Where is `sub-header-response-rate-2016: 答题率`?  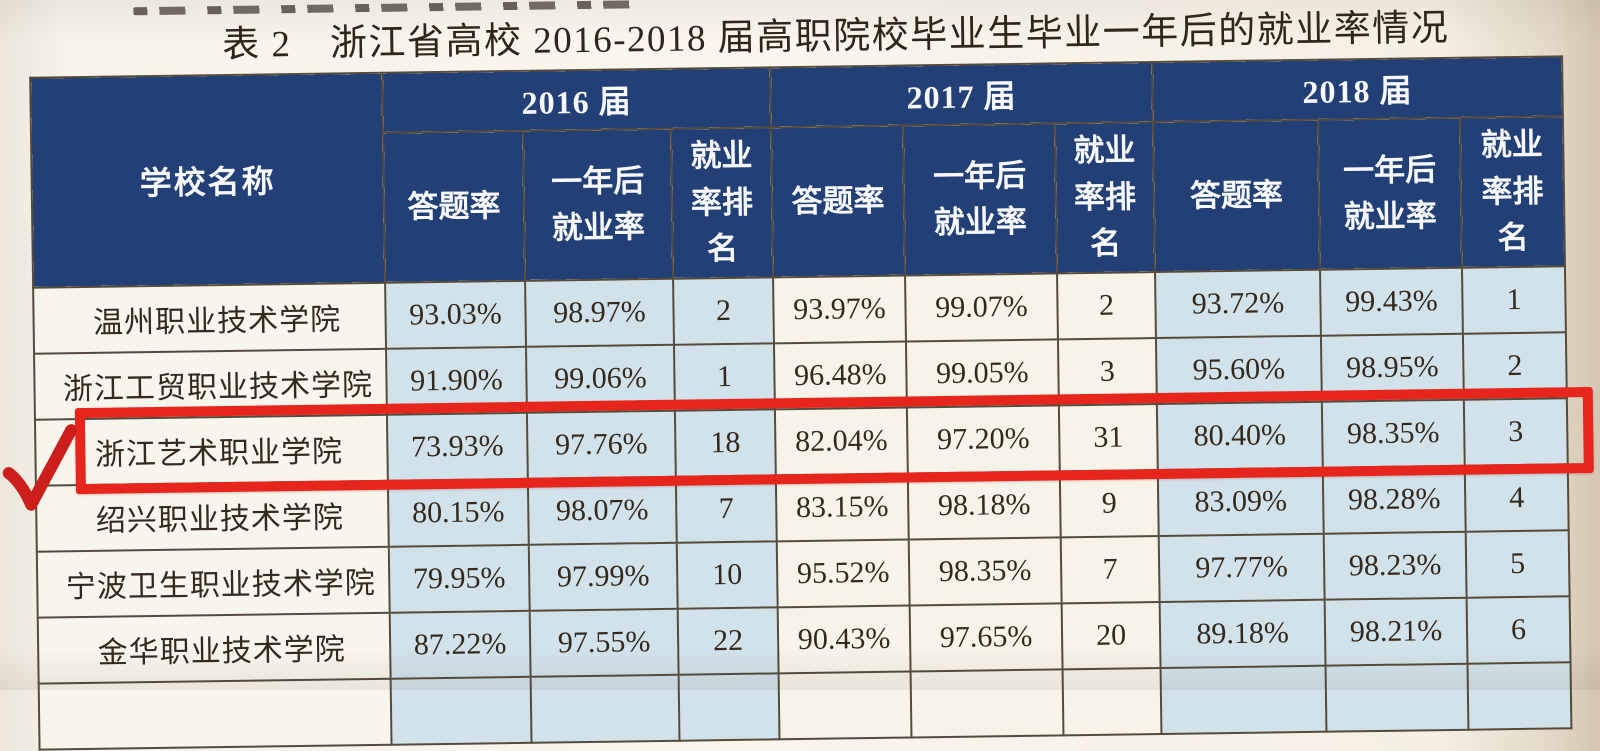
sub-header-response-rate-2016: 答题率 is located at coordinates (454, 206).